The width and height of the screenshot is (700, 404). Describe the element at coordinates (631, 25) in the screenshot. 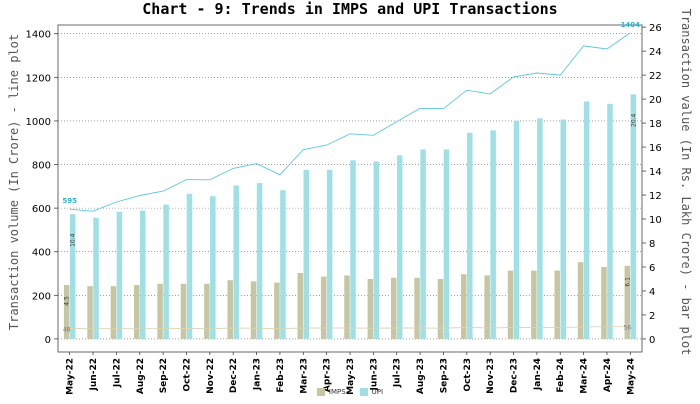

I see `line-data-label-upi: 1404` at that location.